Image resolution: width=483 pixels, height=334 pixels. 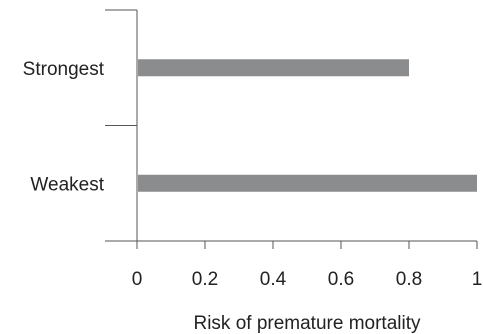 What do you see at coordinates (477, 279) in the screenshot?
I see `x-tick-label: 1` at bounding box center [477, 279].